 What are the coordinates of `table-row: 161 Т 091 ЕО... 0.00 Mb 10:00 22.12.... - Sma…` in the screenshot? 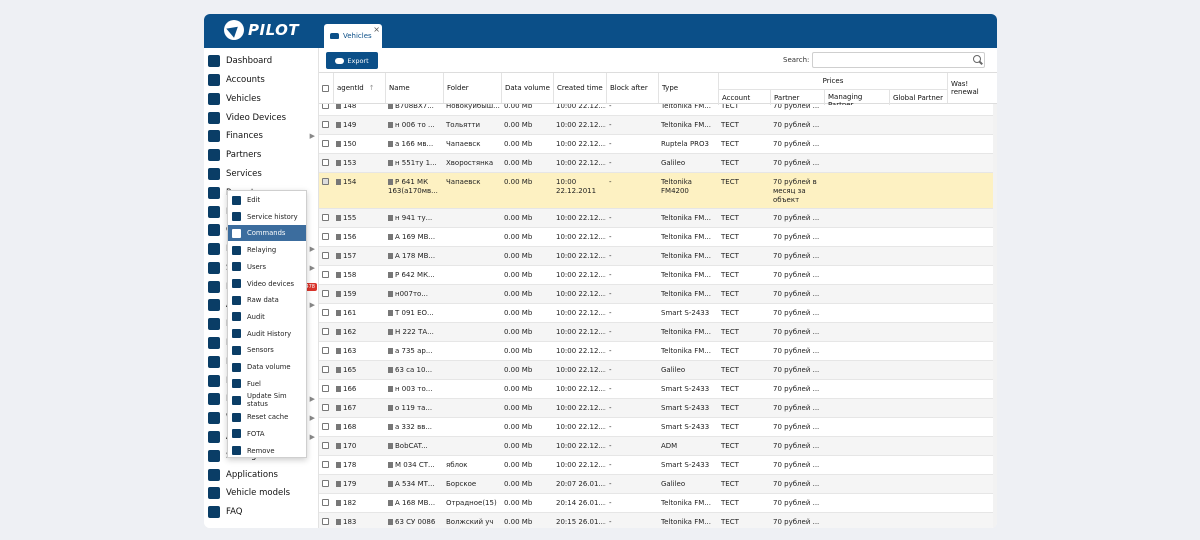 It's located at (658, 313).